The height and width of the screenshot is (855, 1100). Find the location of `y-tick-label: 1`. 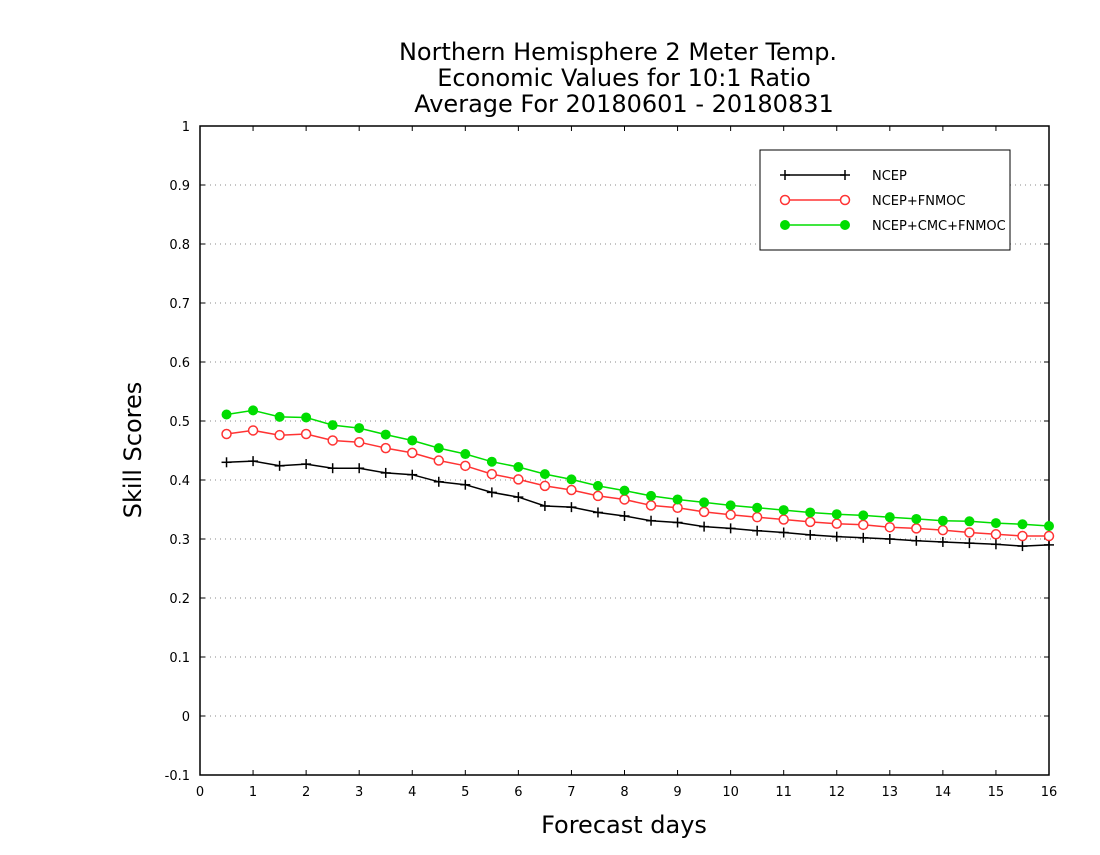

y-tick-label: 1 is located at coordinates (186, 127).